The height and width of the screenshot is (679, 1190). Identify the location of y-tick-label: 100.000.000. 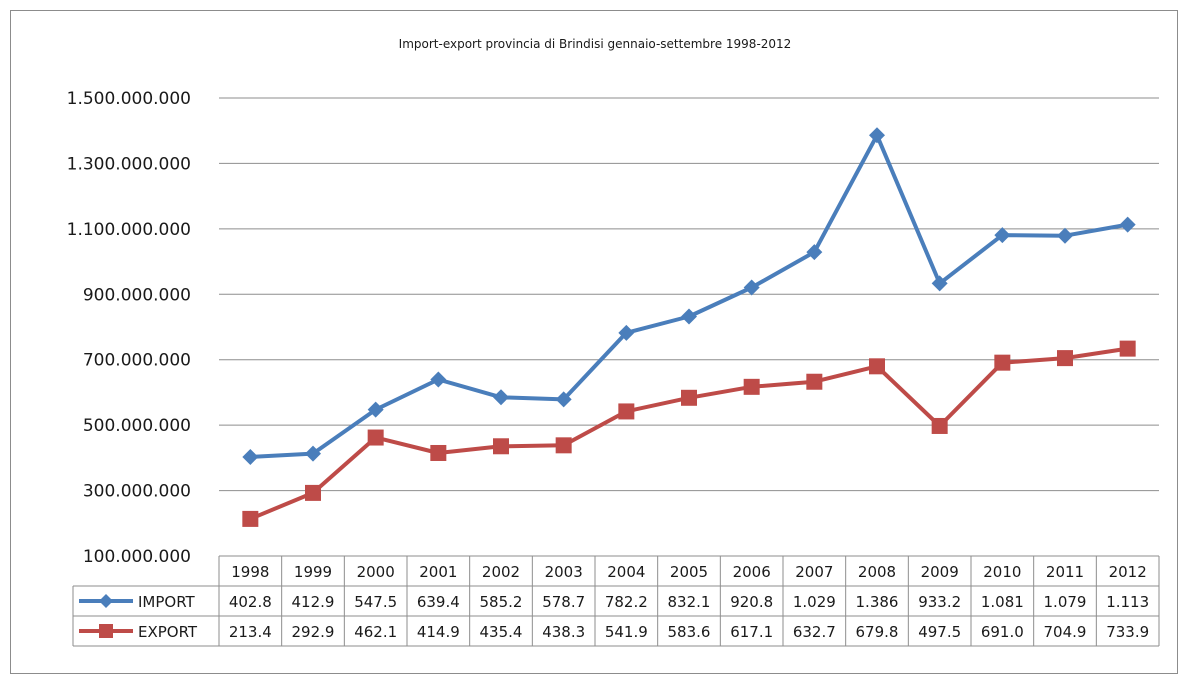
(137, 557).